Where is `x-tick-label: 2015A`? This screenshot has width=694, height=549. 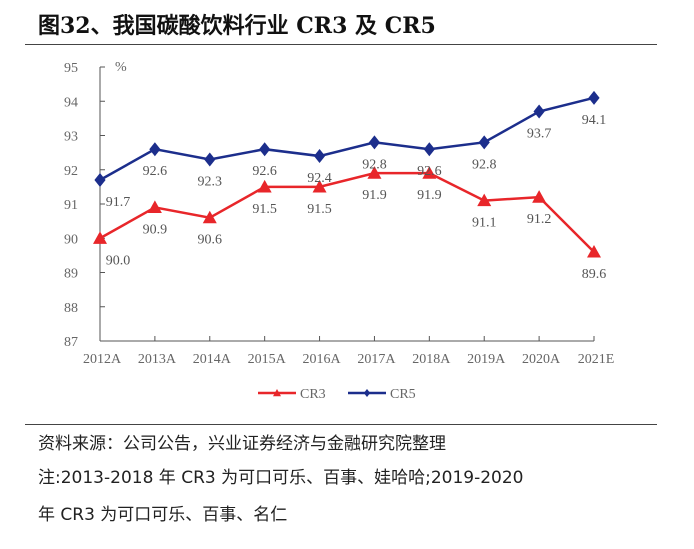 x-tick-label: 2015A is located at coordinates (267, 359).